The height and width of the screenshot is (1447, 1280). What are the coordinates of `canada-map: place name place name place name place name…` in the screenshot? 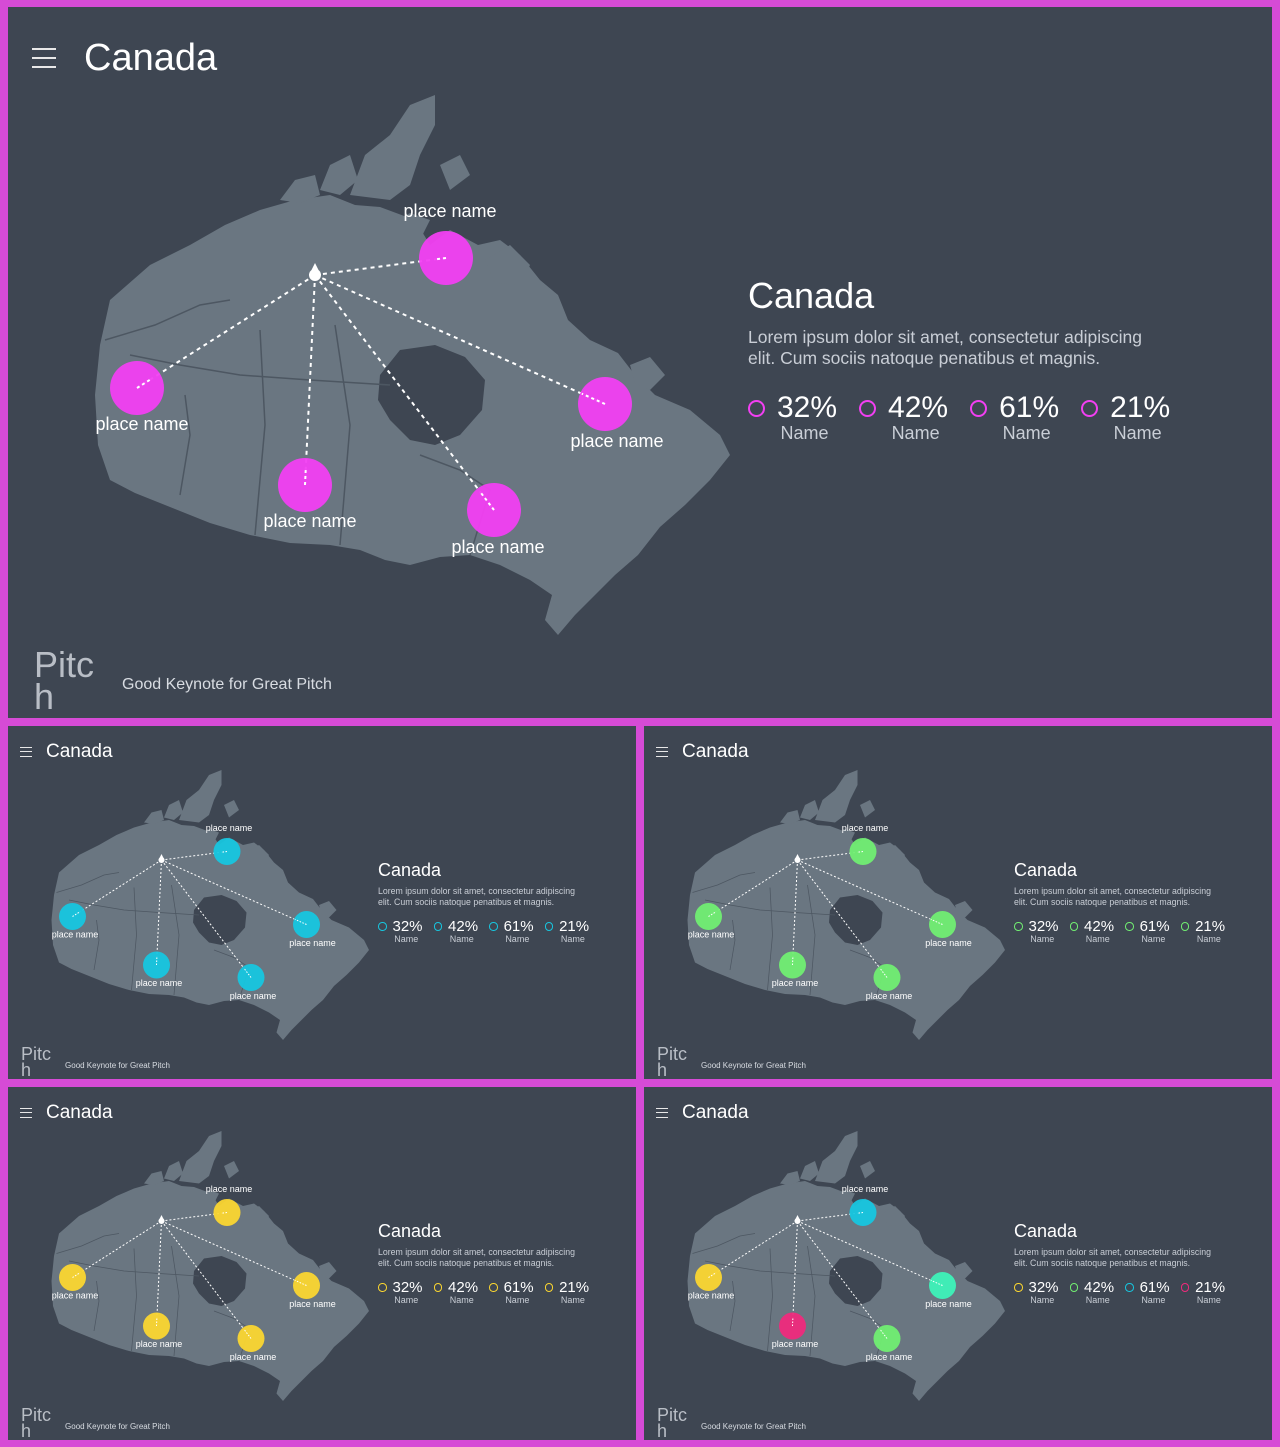 It's located at (846, 1266).